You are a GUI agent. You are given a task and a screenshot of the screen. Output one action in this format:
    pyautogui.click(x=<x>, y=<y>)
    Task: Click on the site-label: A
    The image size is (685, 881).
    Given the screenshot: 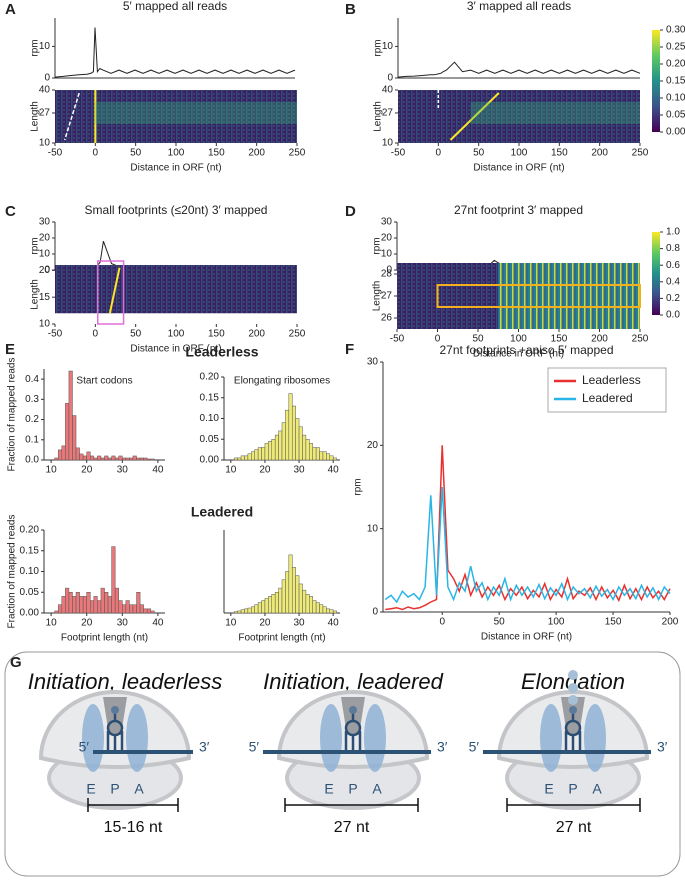 What is the action you would take?
    pyautogui.click(x=139, y=789)
    